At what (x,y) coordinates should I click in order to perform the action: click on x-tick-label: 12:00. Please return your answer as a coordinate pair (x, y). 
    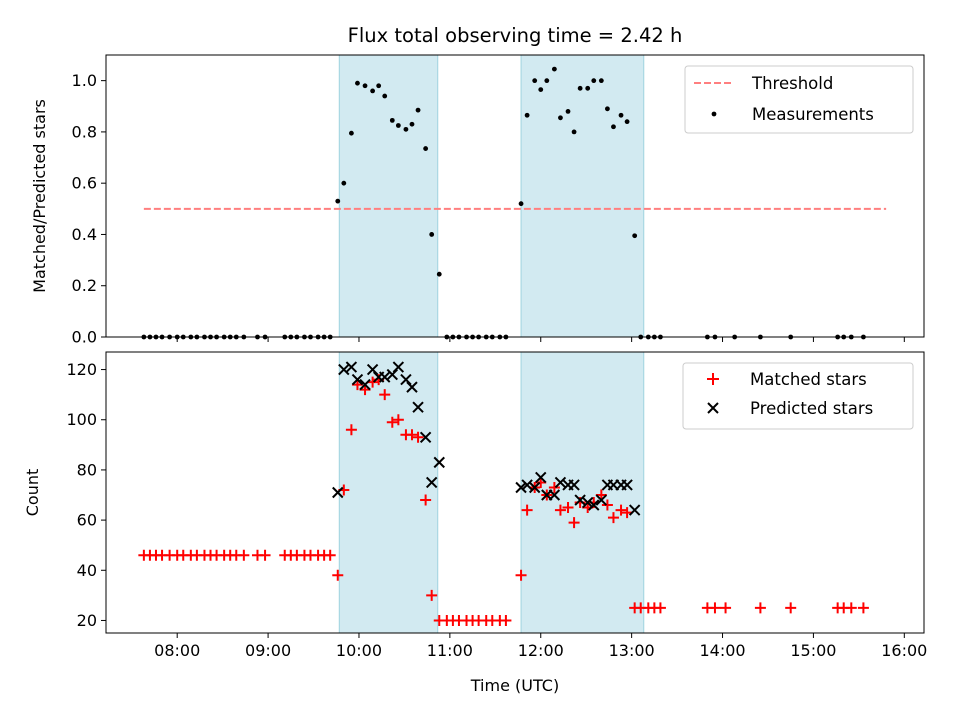
    Looking at the image, I should click on (541, 650).